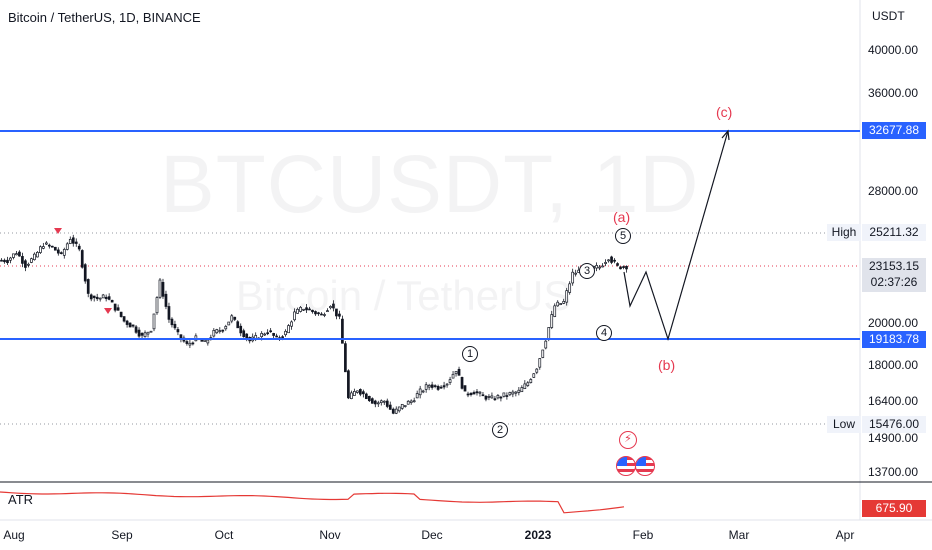 This screenshot has width=932, height=550. What do you see at coordinates (21, 499) in the screenshot?
I see `atr-indicator-label: ATR` at bounding box center [21, 499].